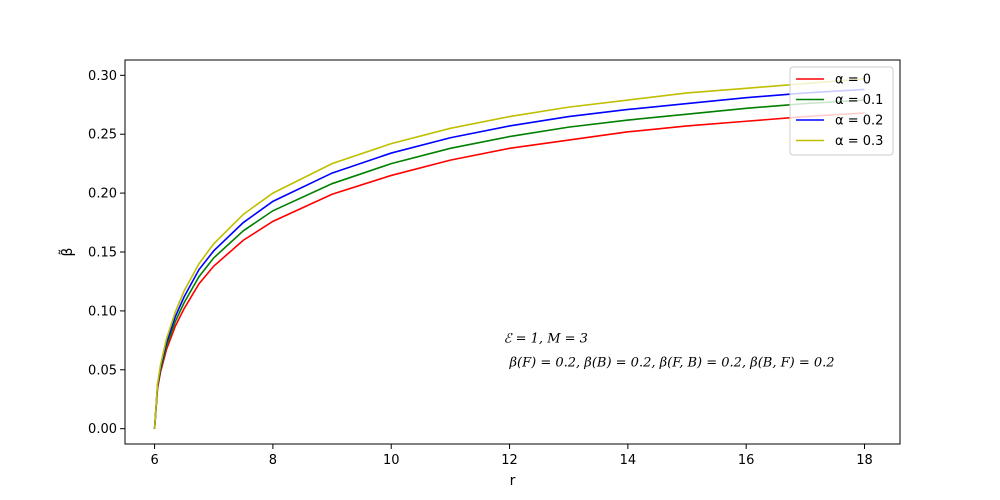 This screenshot has width=1000, height=500. What do you see at coordinates (102, 311) in the screenshot?
I see `y-tick-label: 0.10` at bounding box center [102, 311].